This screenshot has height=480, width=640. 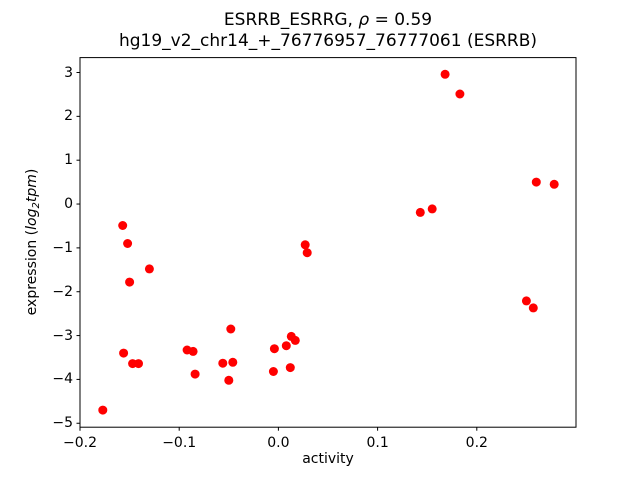 What do you see at coordinates (62, 247) in the screenshot?
I see `y-tick-label: −1` at bounding box center [62, 247].